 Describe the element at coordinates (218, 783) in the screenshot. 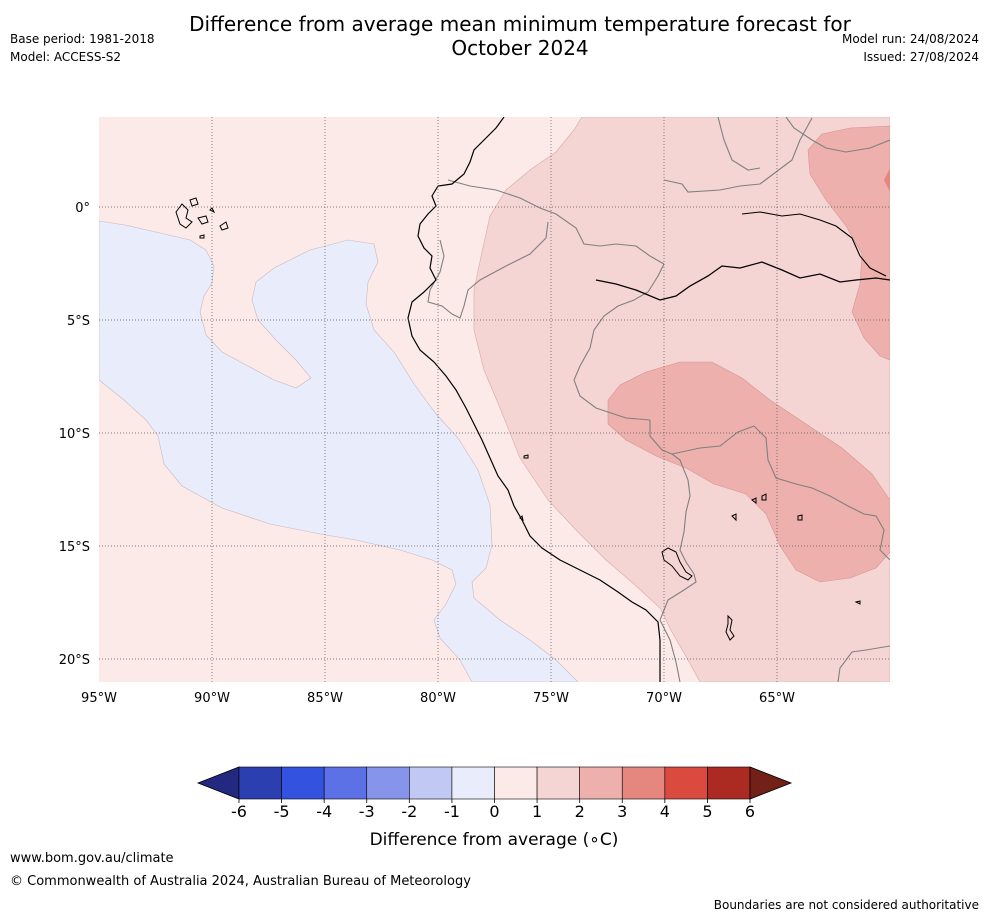

I see `colorbar-extend-low` at that location.